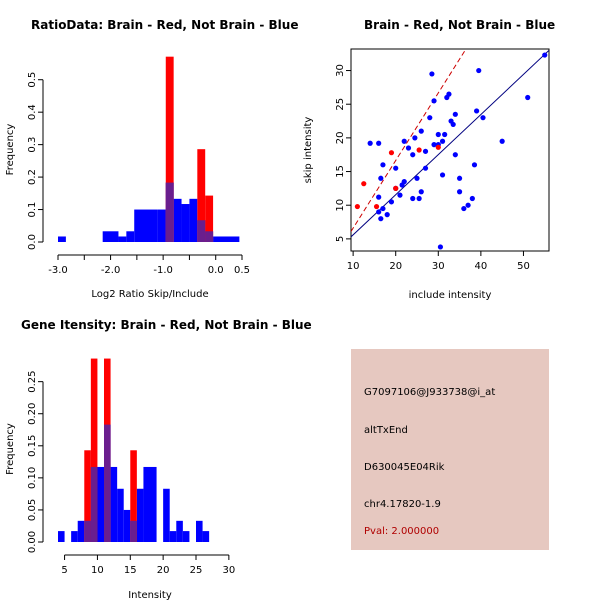 This screenshot has height=600, width=600. Describe the element at coordinates (430, 392) in the screenshot. I see `probe-id-text: G7097106@J933738@i_at` at that location.